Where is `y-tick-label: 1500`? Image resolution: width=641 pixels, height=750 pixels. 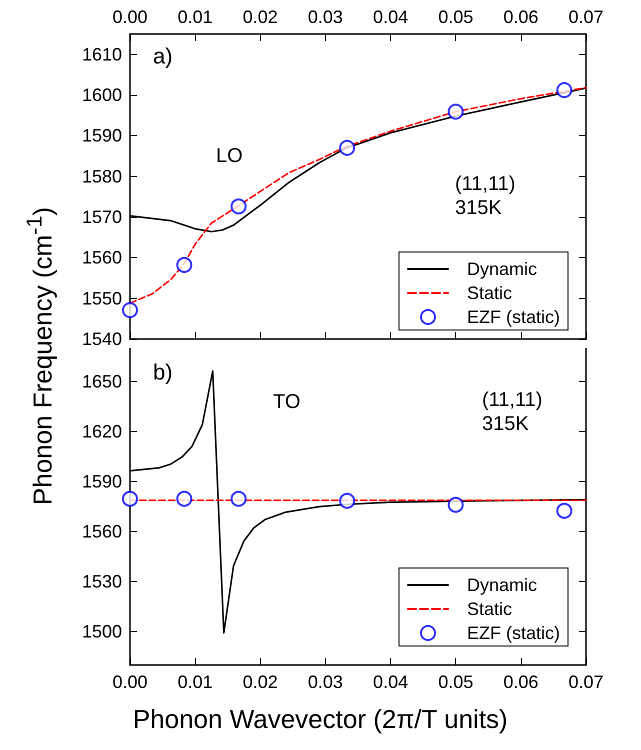 y-tick-label: 1500 is located at coordinates (102, 632).